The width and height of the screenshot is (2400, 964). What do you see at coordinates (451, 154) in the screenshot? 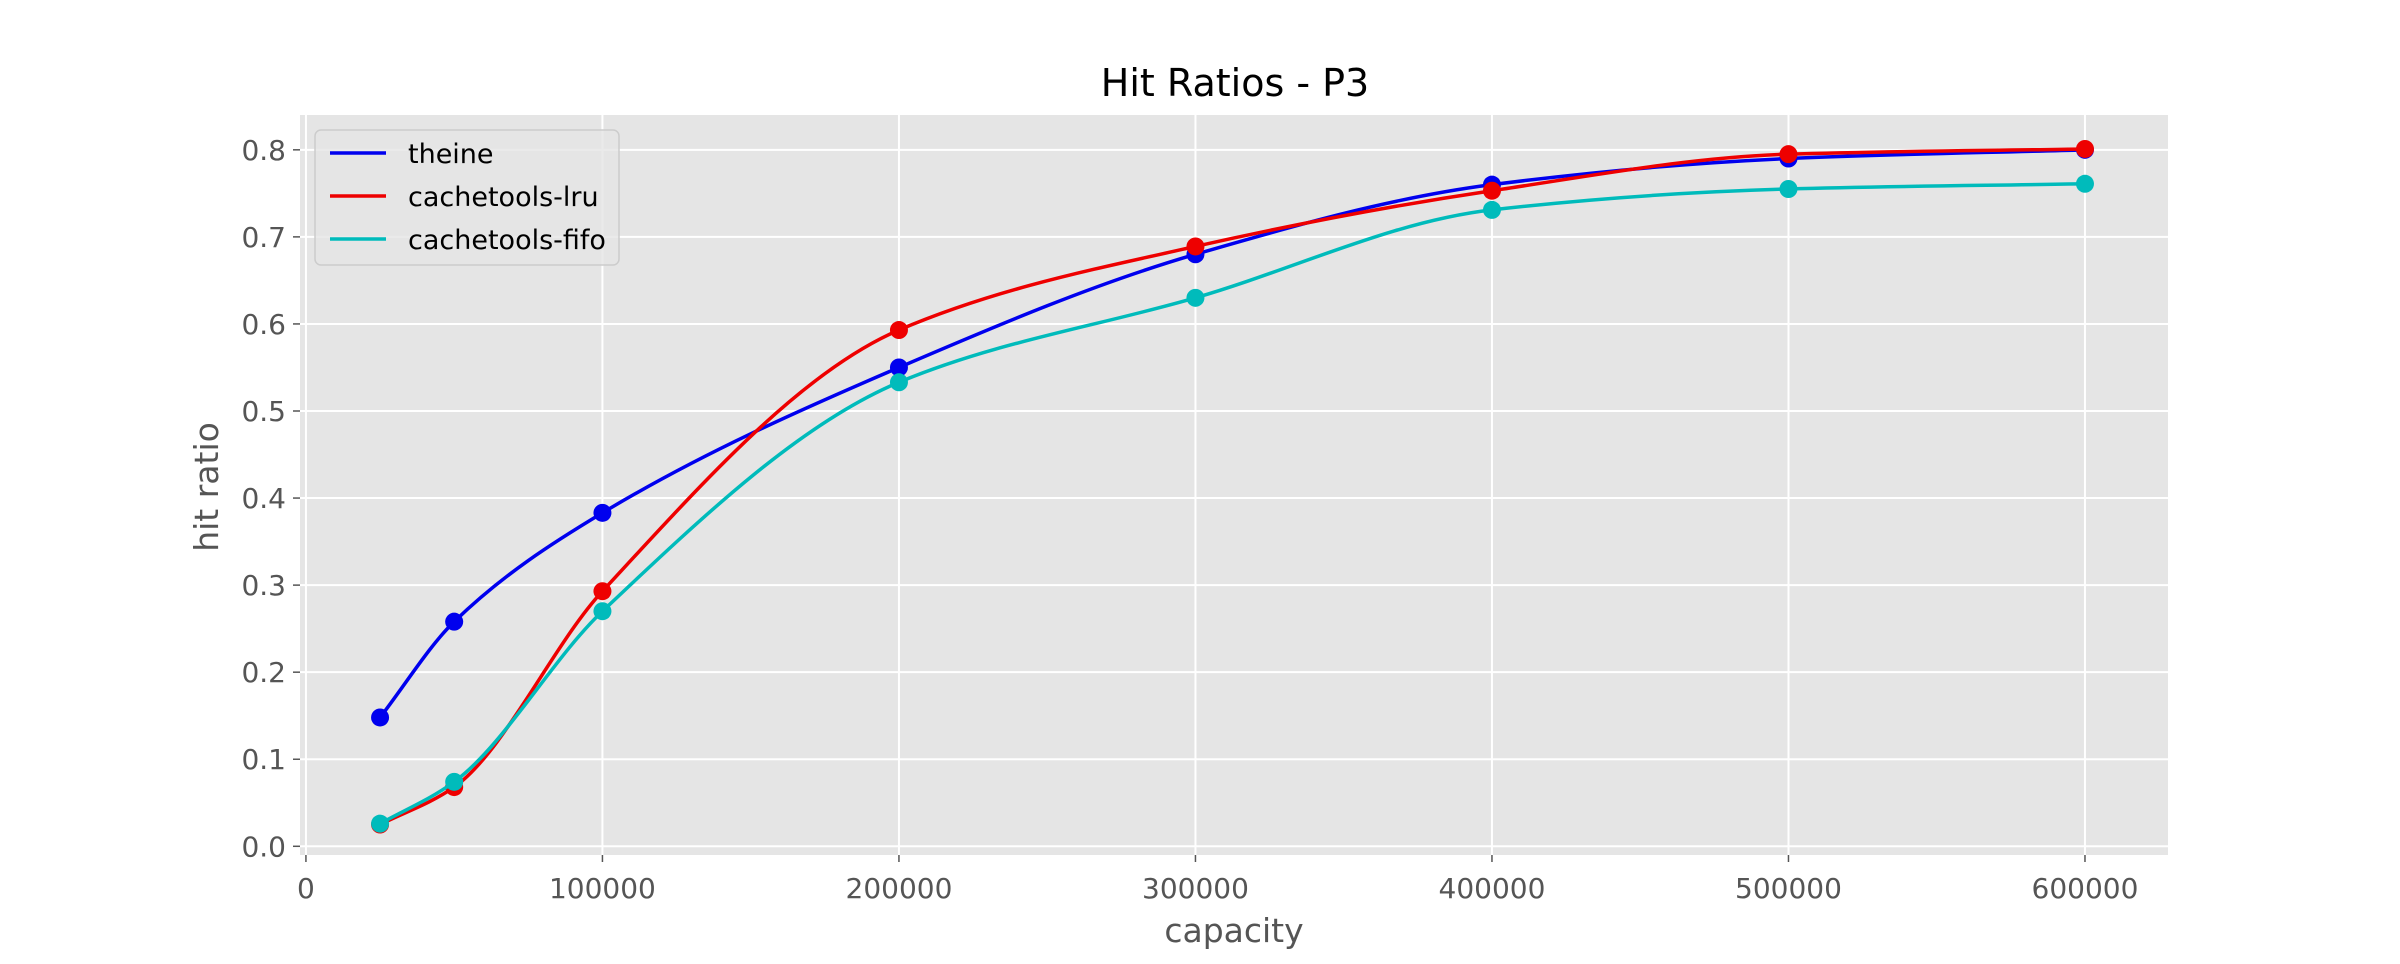
I see `legend-label: theine` at bounding box center [451, 154].